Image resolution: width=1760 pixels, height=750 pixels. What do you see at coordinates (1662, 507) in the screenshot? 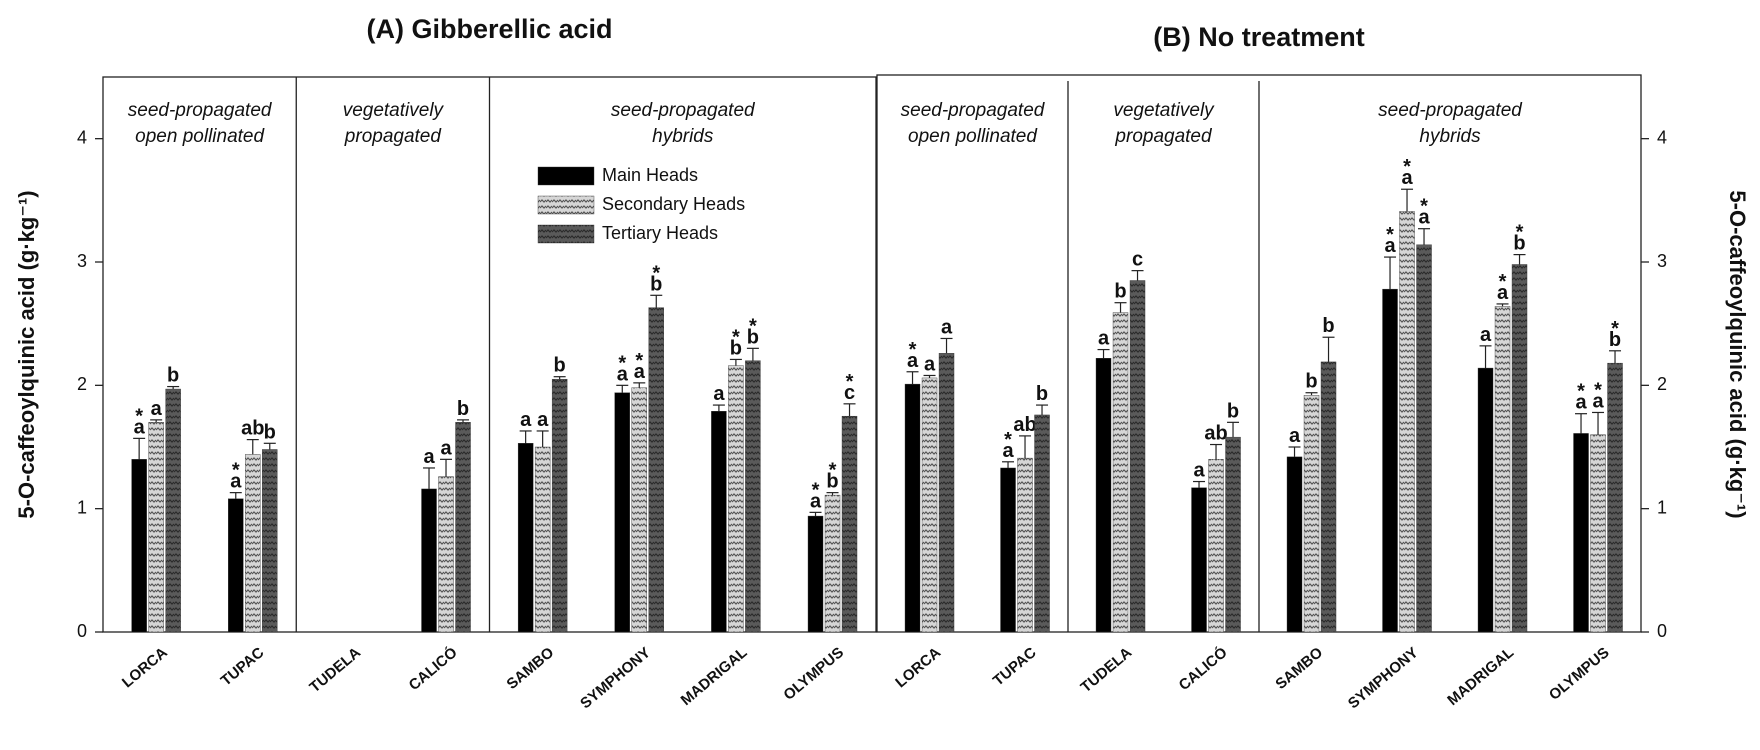
I see `y-tick-label: 1` at bounding box center [1662, 507].